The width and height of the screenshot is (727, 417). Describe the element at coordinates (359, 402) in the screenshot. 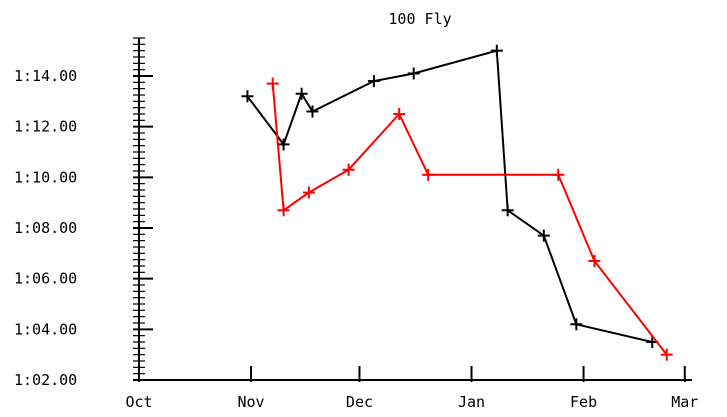

I see `x-tick-label: Dec` at that location.